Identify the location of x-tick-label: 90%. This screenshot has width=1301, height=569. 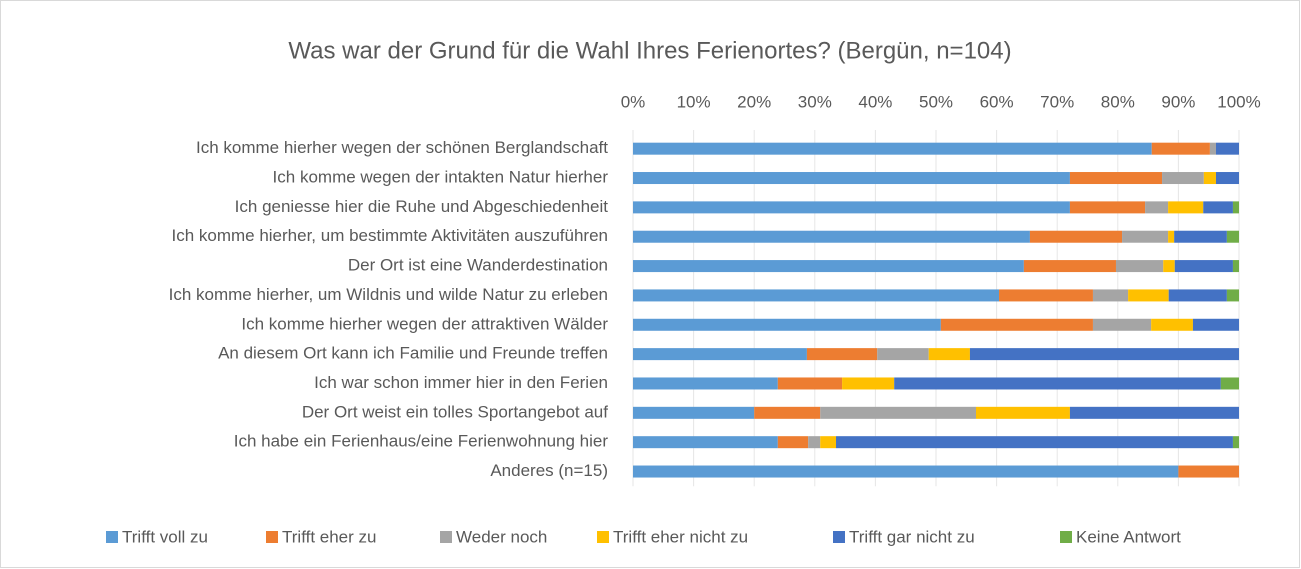
(1178, 101).